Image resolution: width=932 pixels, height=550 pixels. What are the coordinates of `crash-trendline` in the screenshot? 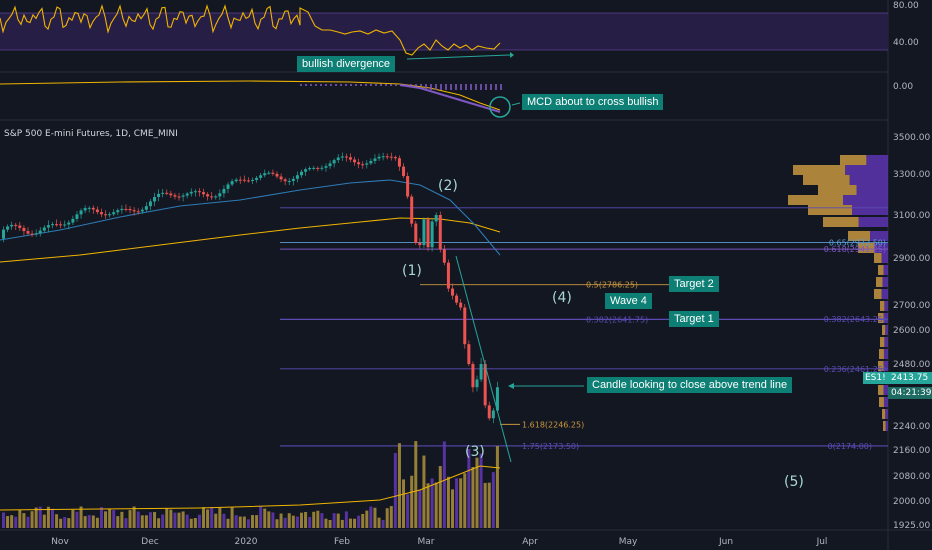 It's located at (483, 359).